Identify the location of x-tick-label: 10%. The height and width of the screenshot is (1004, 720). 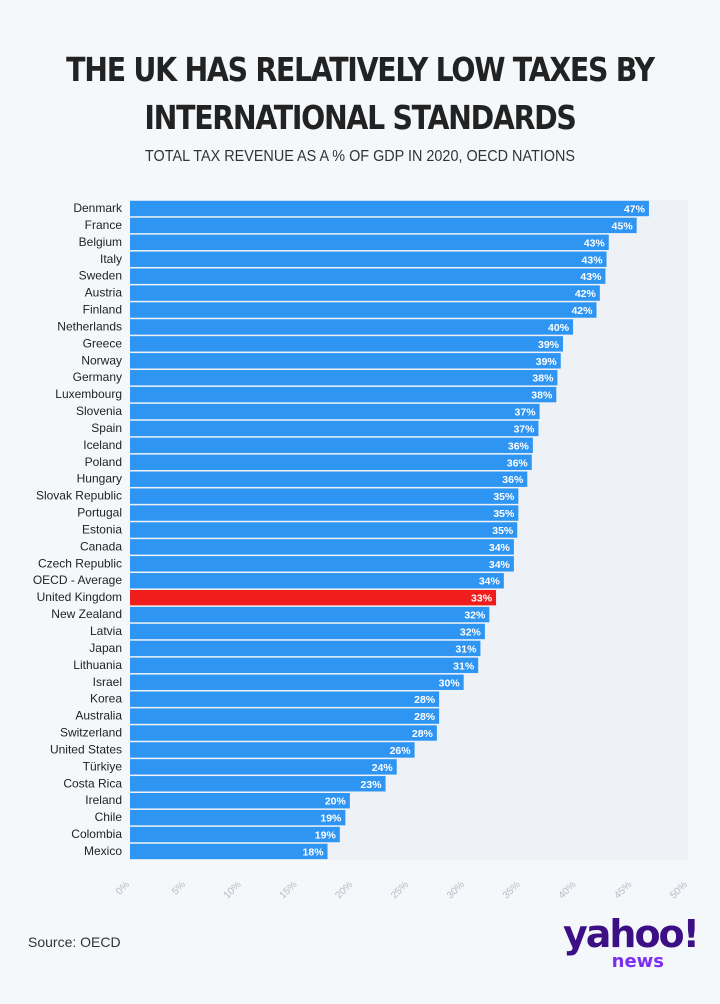
(233, 890).